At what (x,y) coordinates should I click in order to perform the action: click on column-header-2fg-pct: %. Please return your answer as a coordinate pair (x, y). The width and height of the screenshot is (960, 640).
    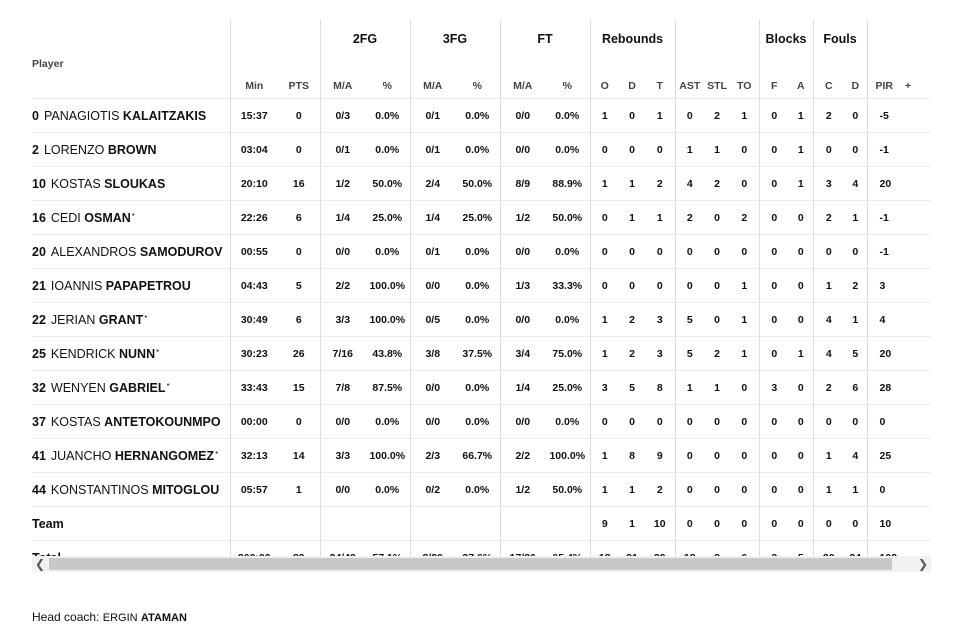
    Looking at the image, I should click on (387, 72).